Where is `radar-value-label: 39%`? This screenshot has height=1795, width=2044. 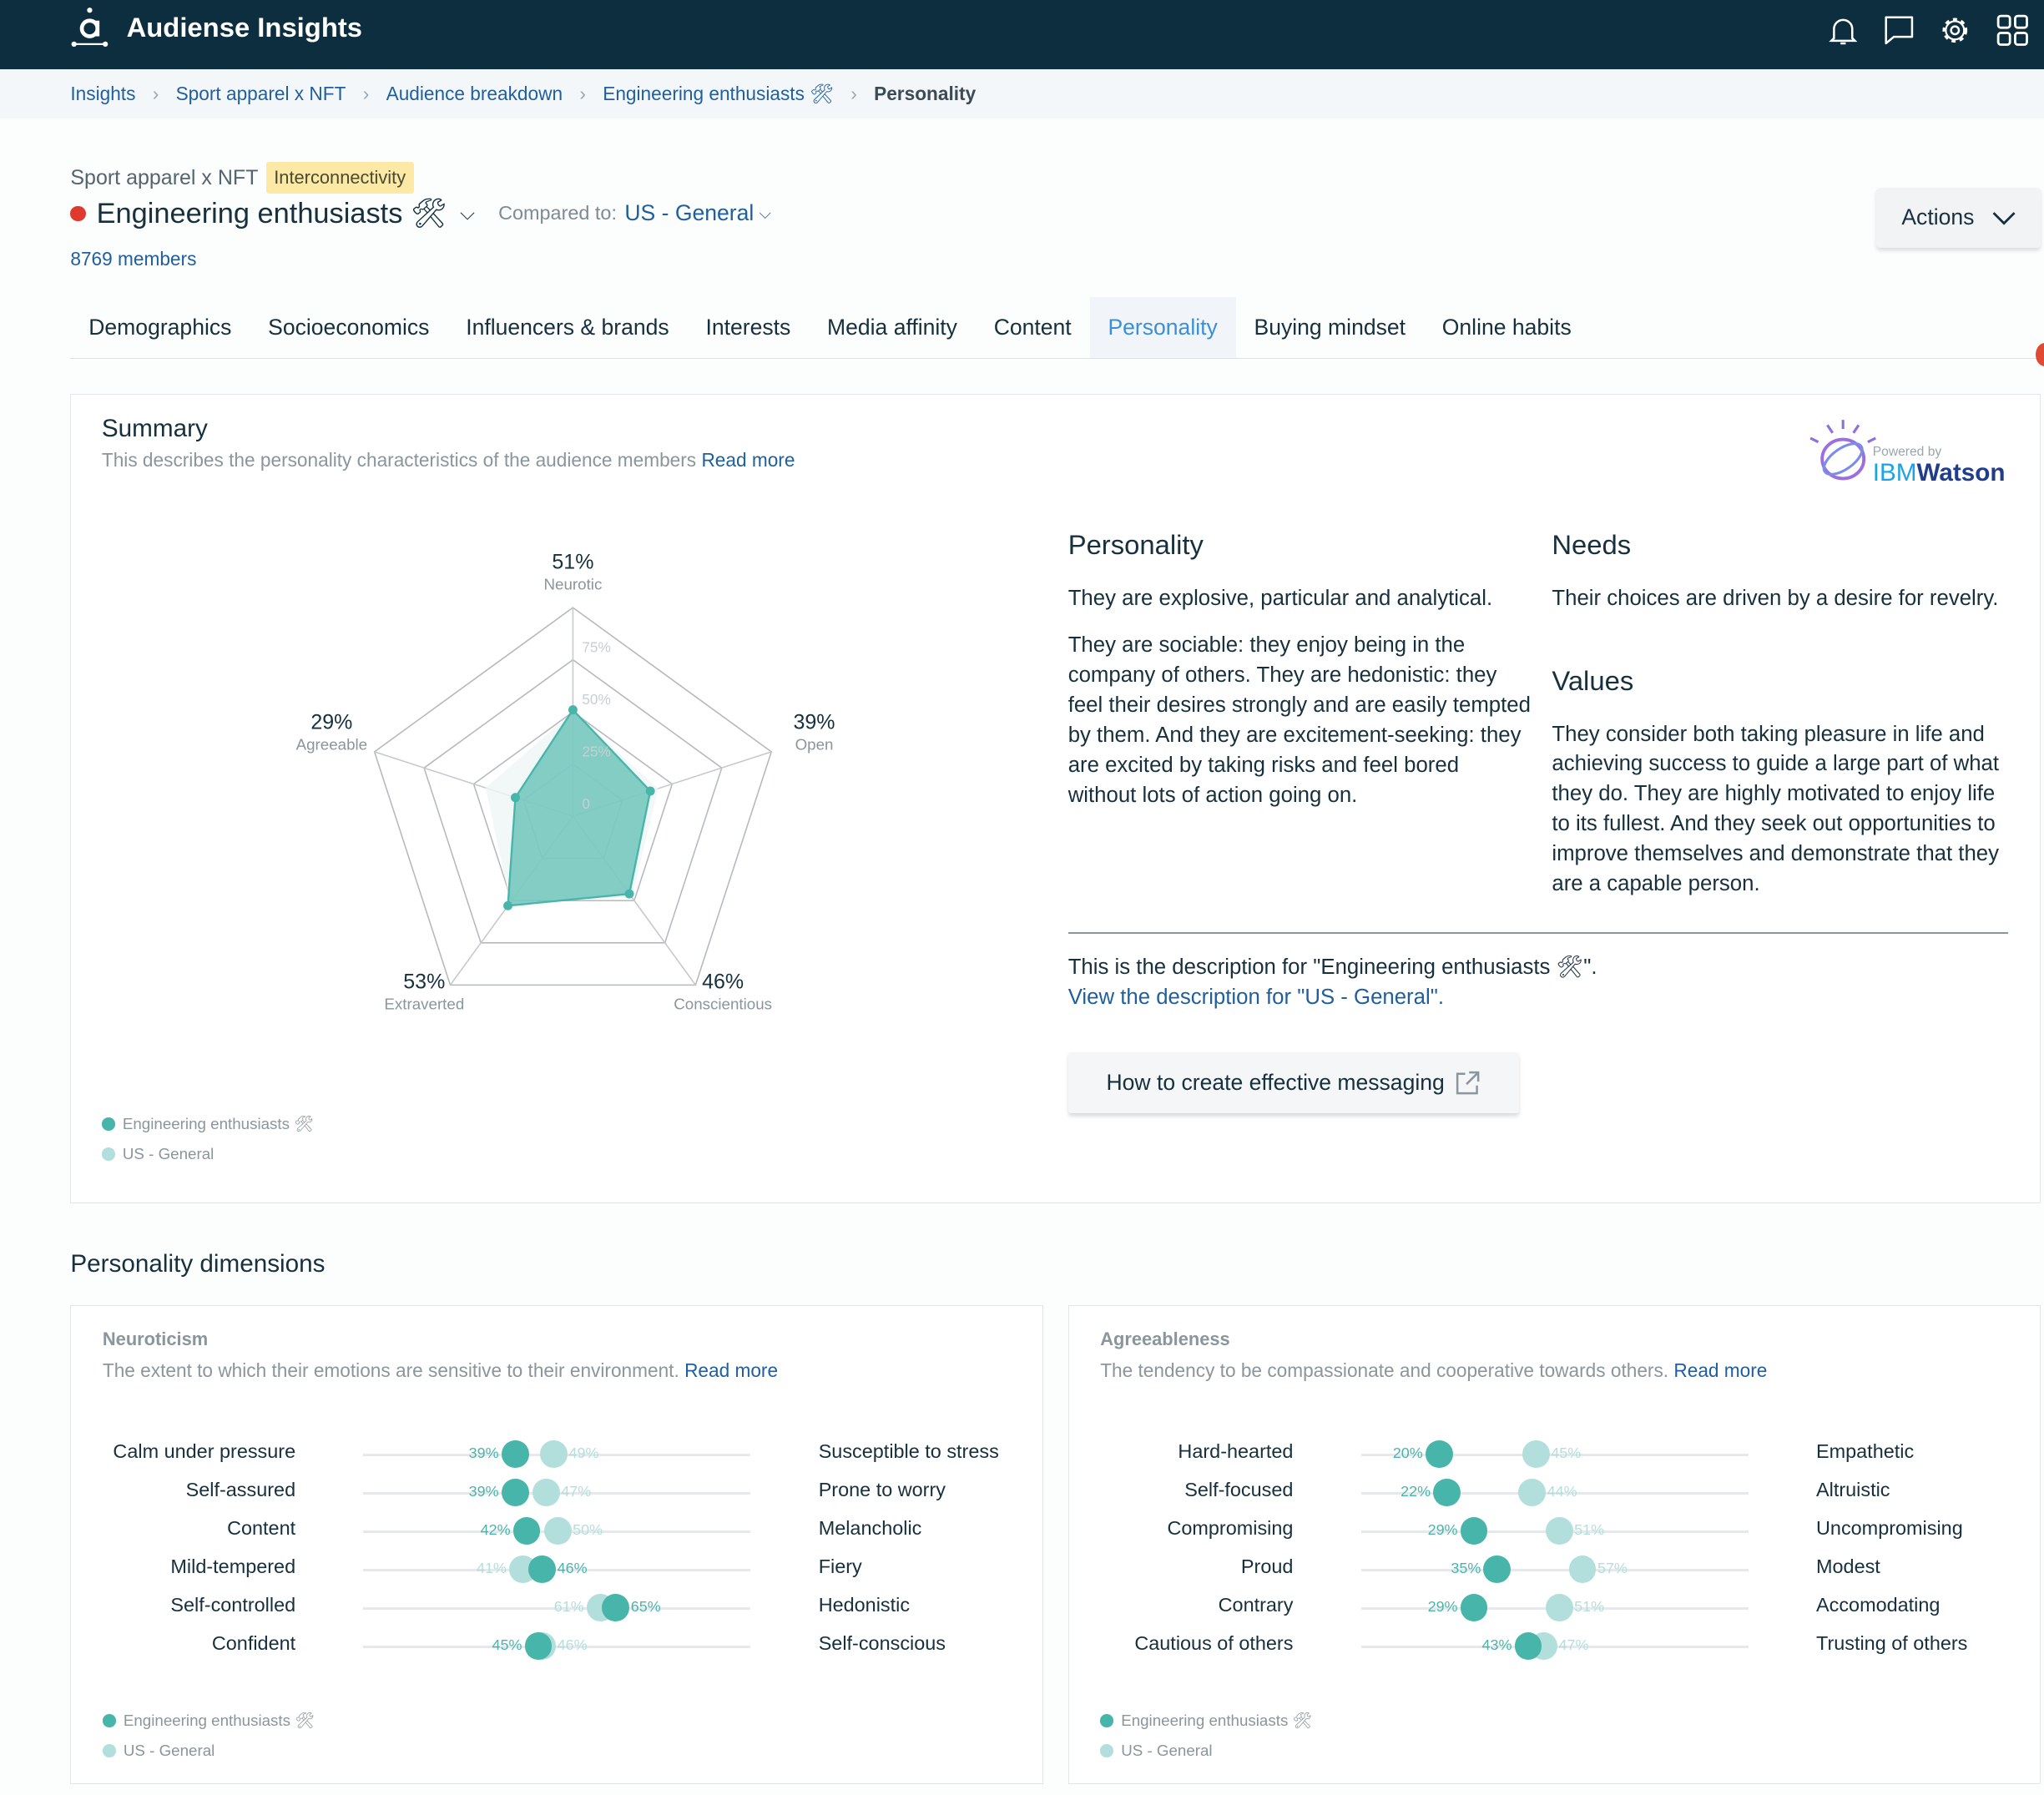
radar-value-label: 39% is located at coordinates (814, 722).